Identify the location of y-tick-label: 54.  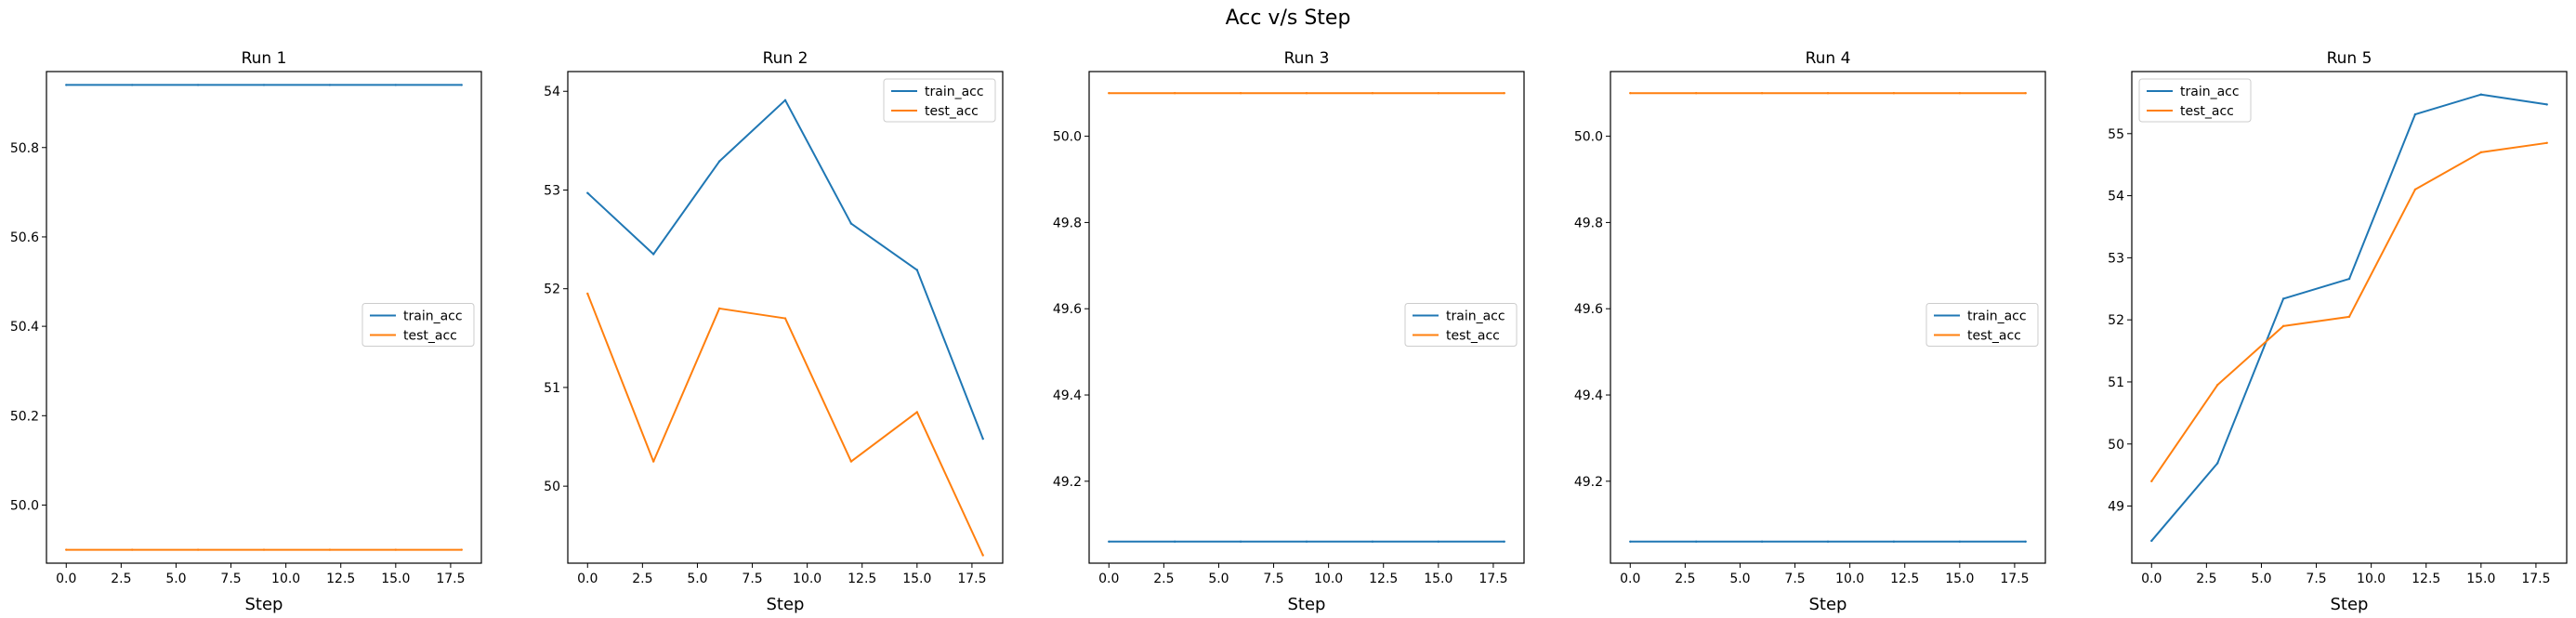
(552, 92).